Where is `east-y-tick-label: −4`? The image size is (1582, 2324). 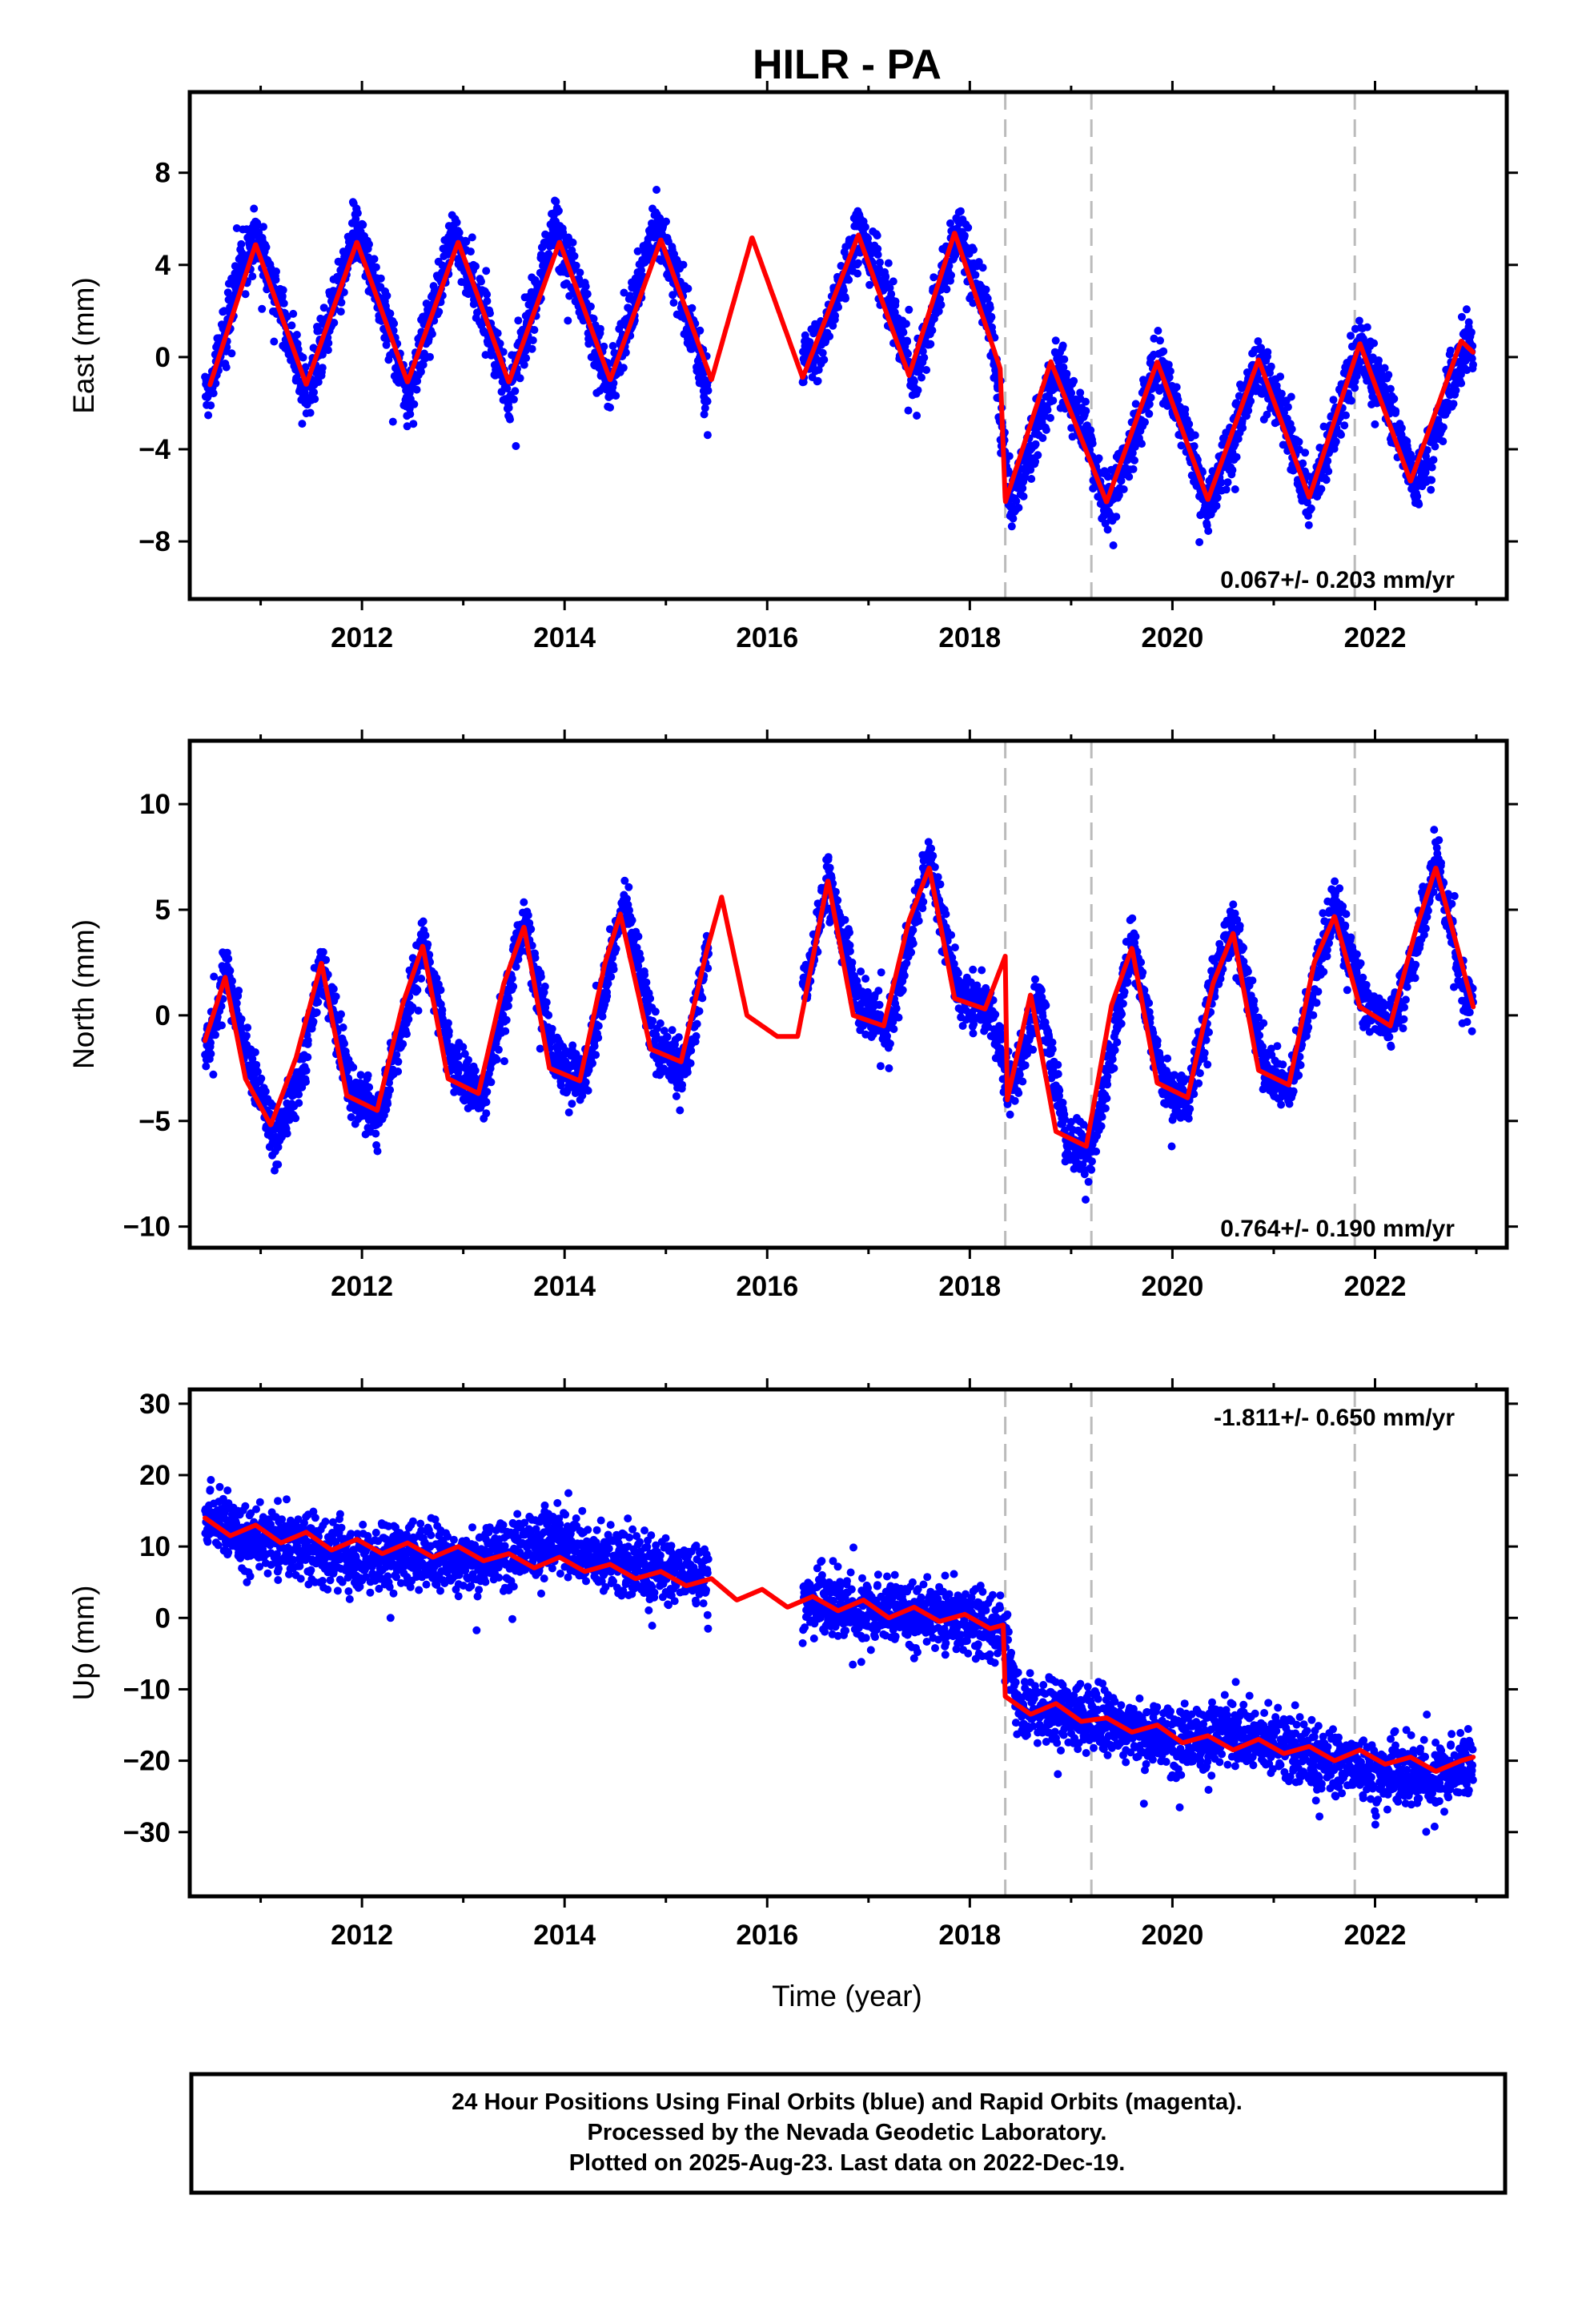
east-y-tick-label: −4 is located at coordinates (155, 450).